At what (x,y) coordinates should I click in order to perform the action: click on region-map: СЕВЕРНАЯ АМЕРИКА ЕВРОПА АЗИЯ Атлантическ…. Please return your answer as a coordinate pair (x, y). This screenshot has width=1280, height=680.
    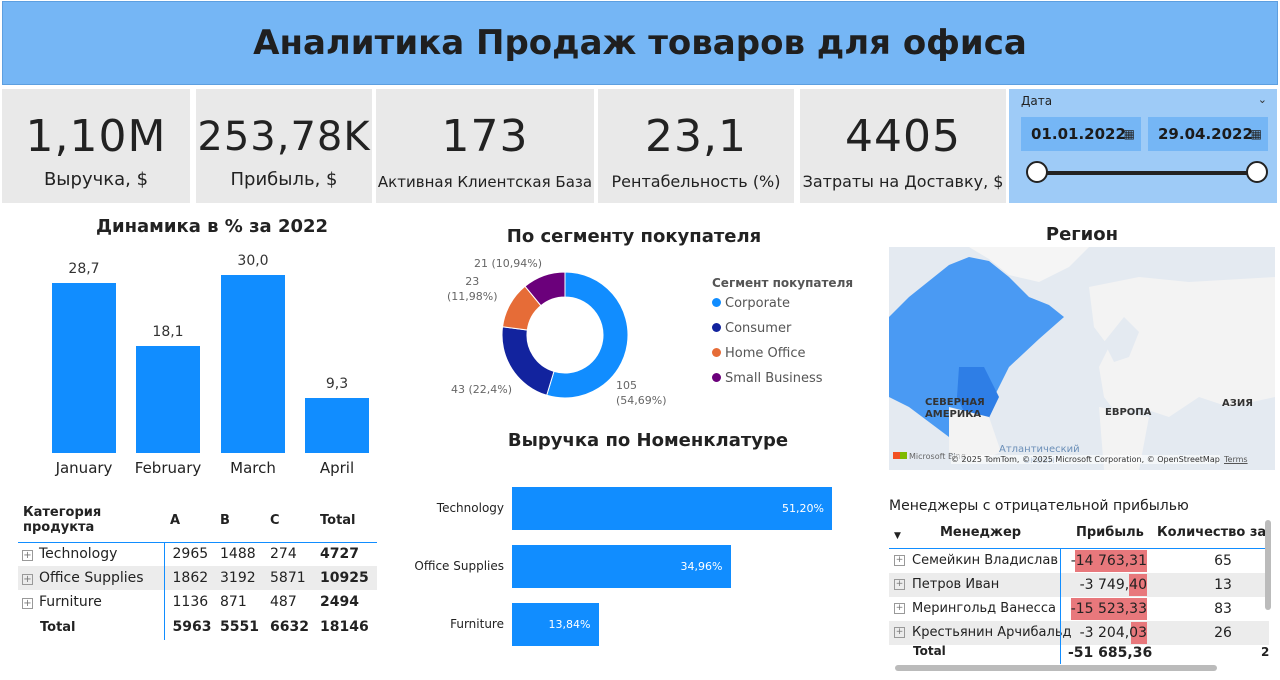
    Looking at the image, I should click on (1082, 358).